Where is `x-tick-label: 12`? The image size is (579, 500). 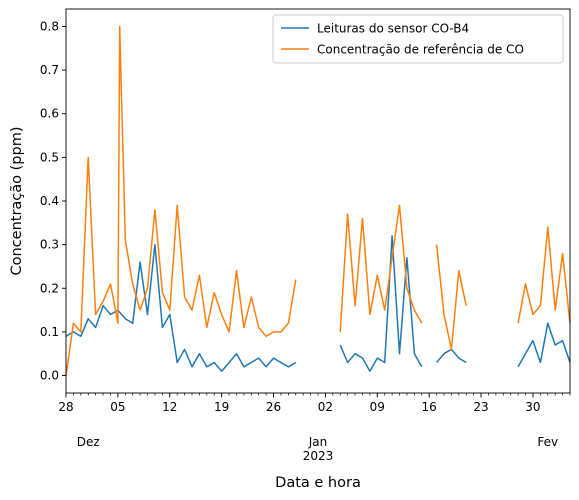
x-tick-label: 12 is located at coordinates (169, 407).